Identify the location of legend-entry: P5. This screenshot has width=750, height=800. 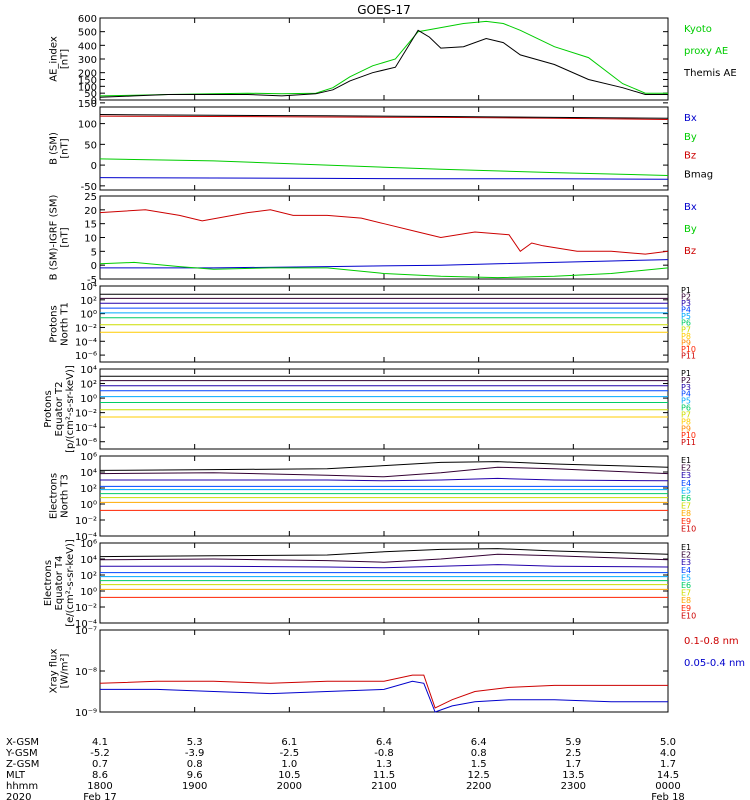
(686, 401).